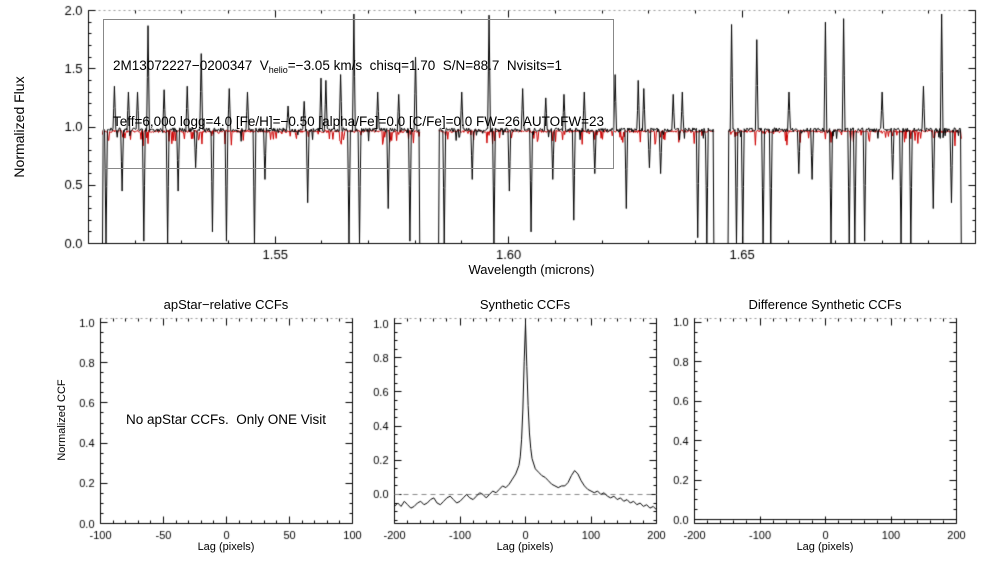 Image resolution: width=1008 pixels, height=576 pixels. I want to click on spectrum-xlabel: Wavelength (microns), so click(531, 269).